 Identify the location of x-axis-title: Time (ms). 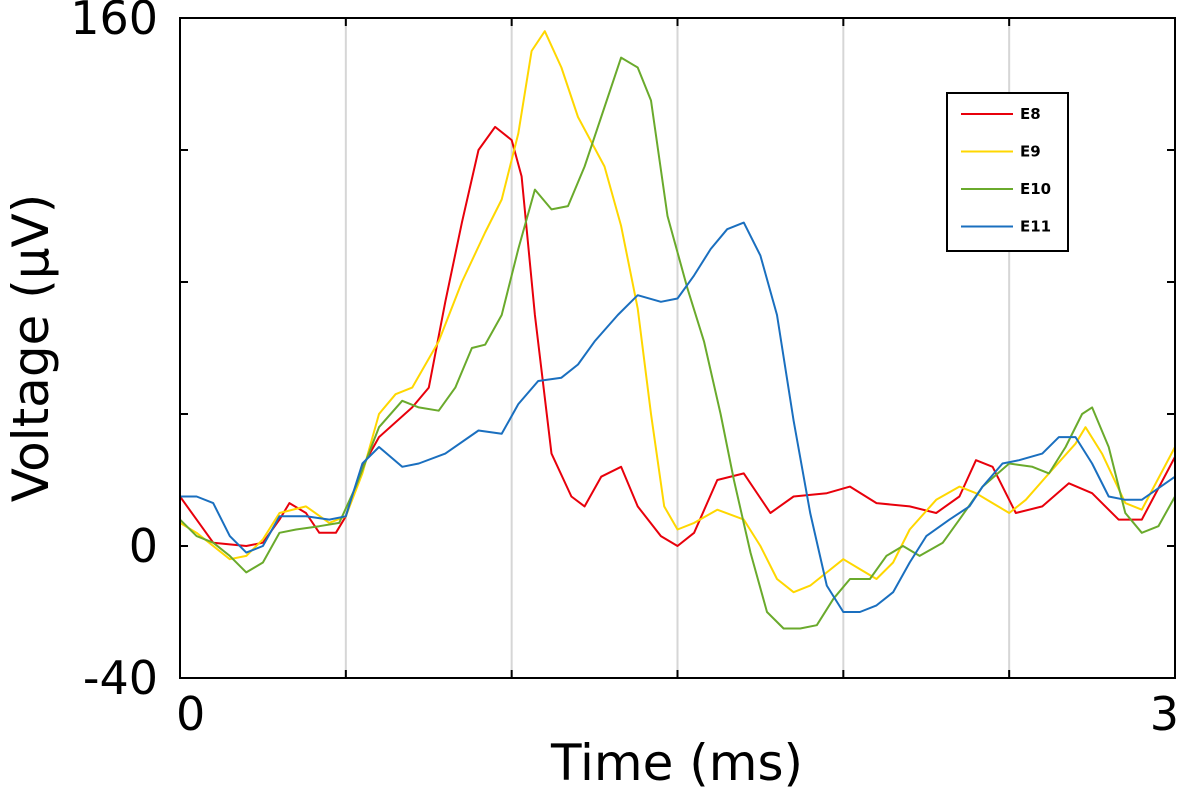
(676, 763).